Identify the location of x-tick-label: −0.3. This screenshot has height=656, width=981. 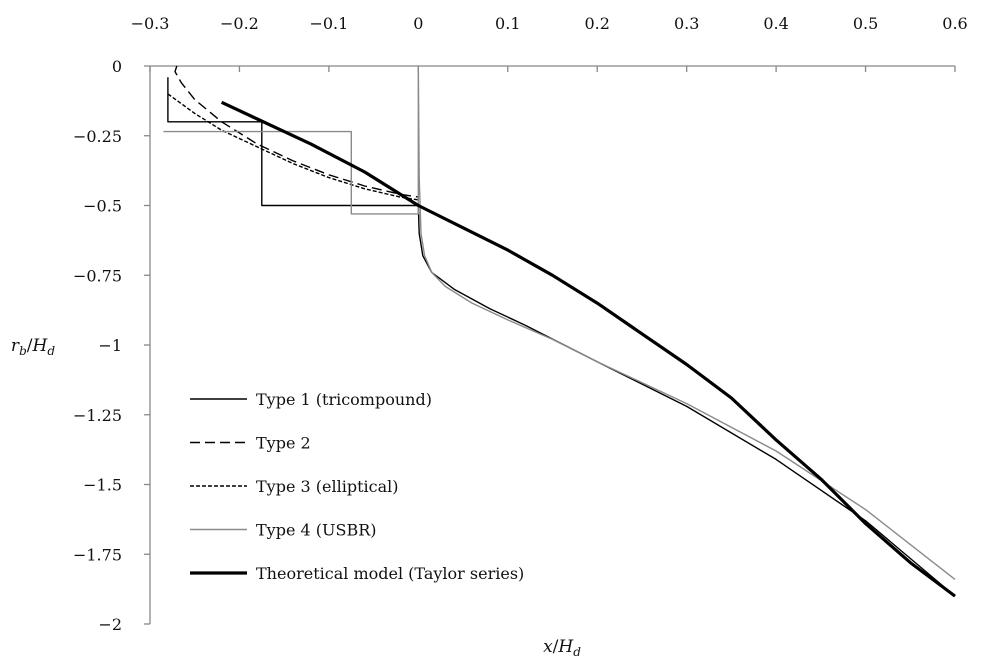
(150, 23).